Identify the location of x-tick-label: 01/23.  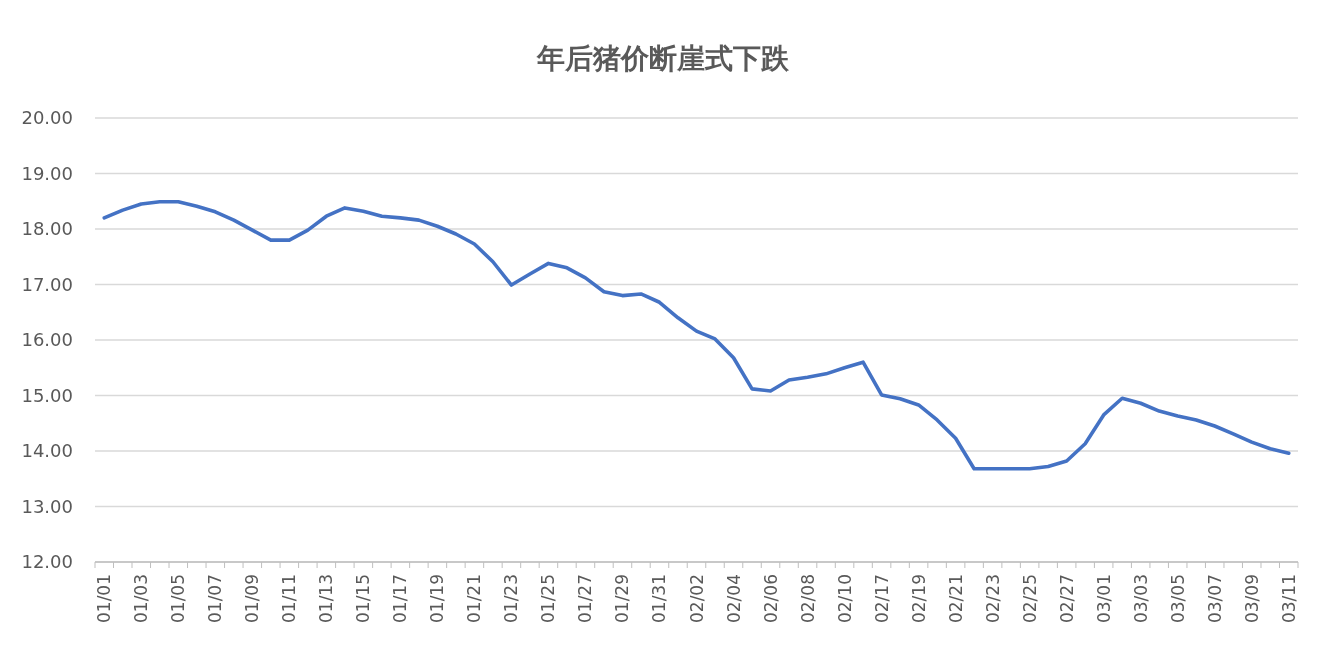
(511, 598).